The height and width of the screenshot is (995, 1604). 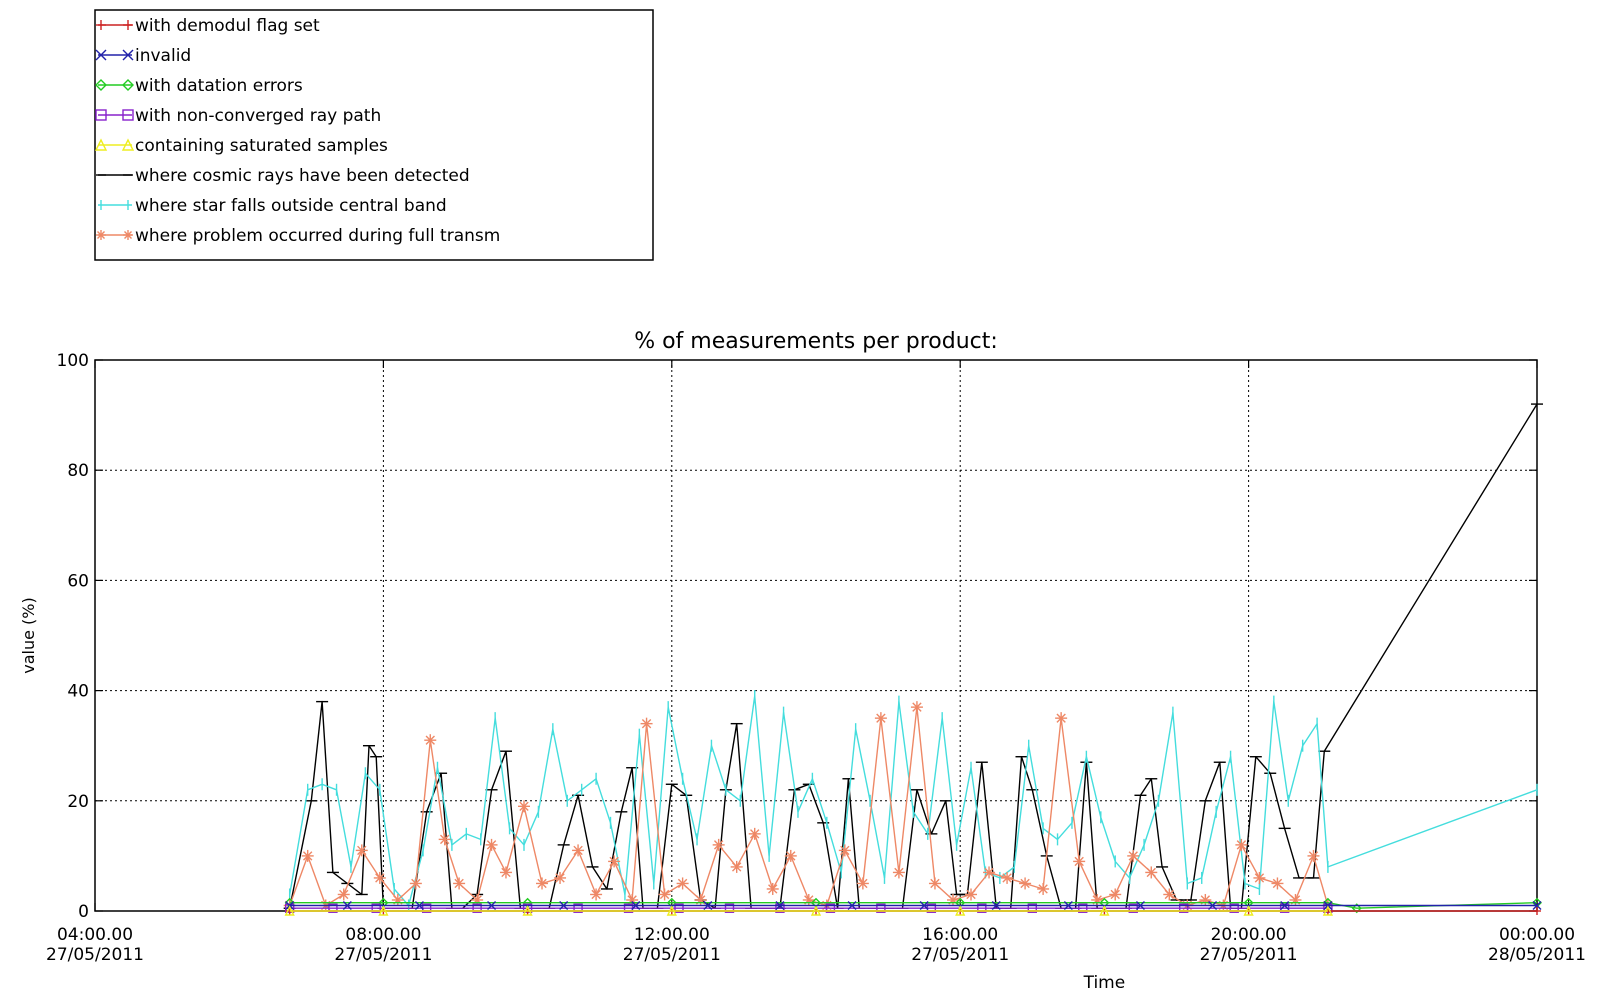 I want to click on x-tick-label: 12:00.00, so click(x=672, y=935).